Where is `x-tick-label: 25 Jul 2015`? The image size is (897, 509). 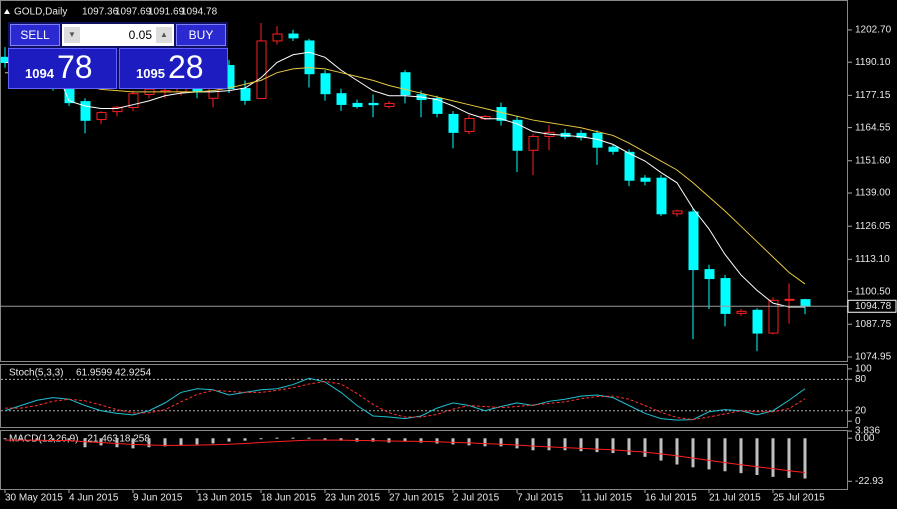
x-tick-label: 25 Jul 2015 is located at coordinates (799, 498).